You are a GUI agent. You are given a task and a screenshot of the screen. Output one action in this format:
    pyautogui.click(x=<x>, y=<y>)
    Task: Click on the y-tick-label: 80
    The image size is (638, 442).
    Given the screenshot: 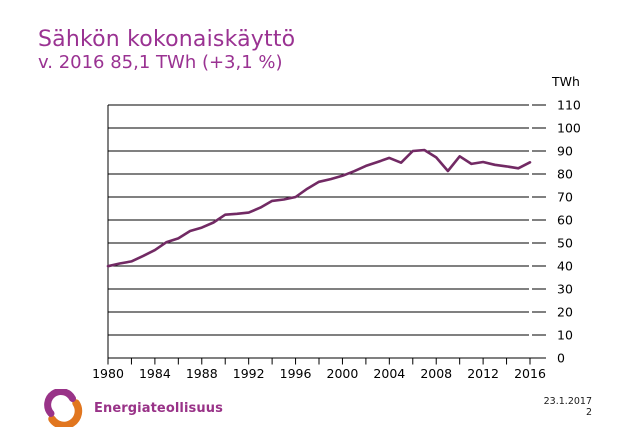 What is the action you would take?
    pyautogui.click(x=565, y=174)
    